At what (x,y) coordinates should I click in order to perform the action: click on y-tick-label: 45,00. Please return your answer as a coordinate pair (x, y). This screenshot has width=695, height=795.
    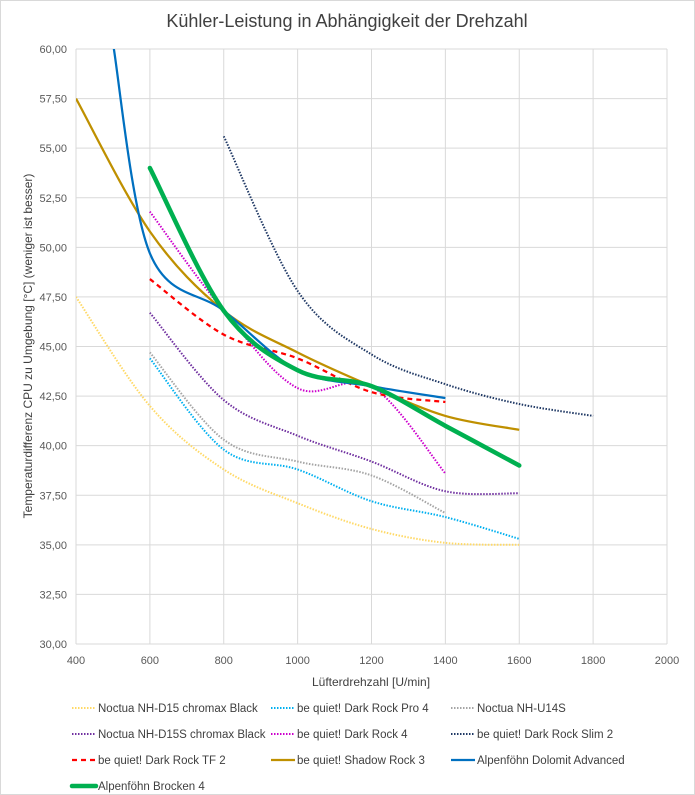
    Looking at the image, I should click on (53, 348).